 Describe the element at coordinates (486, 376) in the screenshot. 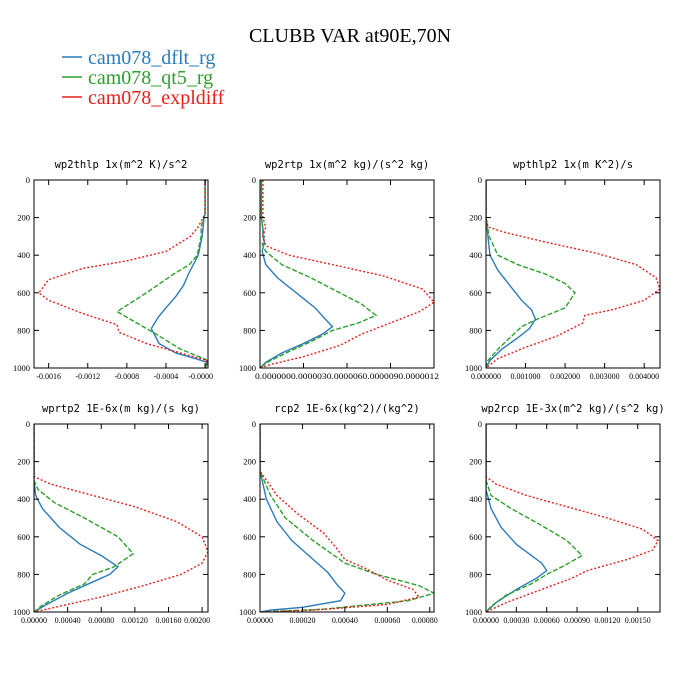

I see `x-tick-label: 0.000000` at that location.